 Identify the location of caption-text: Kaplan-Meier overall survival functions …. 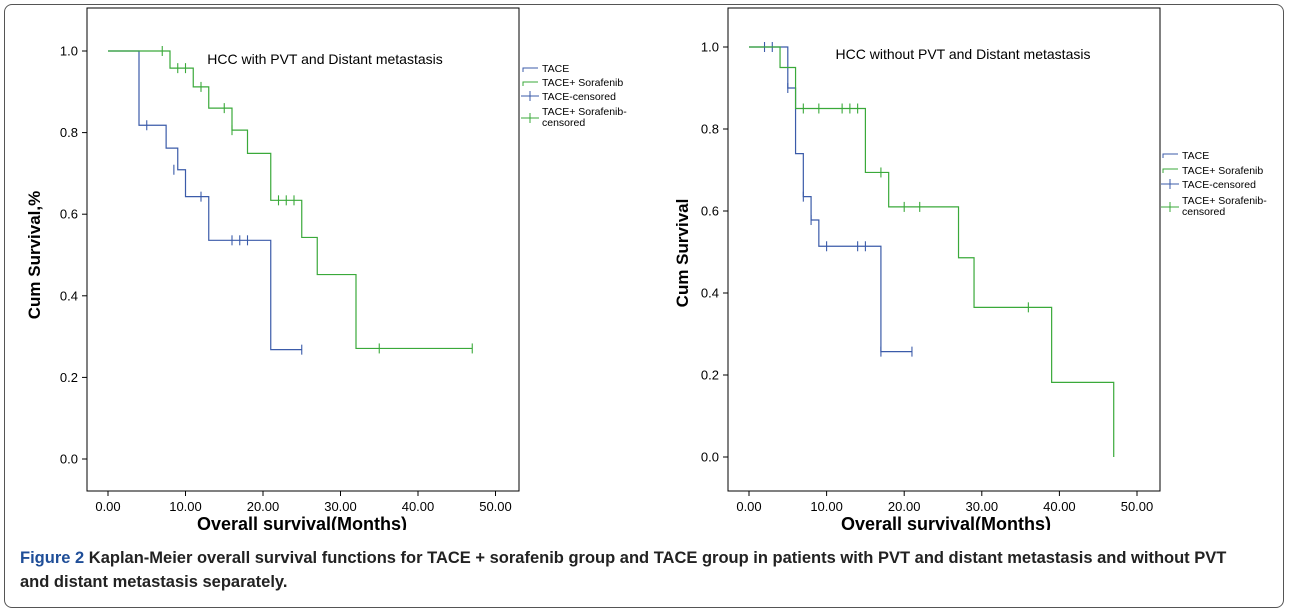
(623, 570).